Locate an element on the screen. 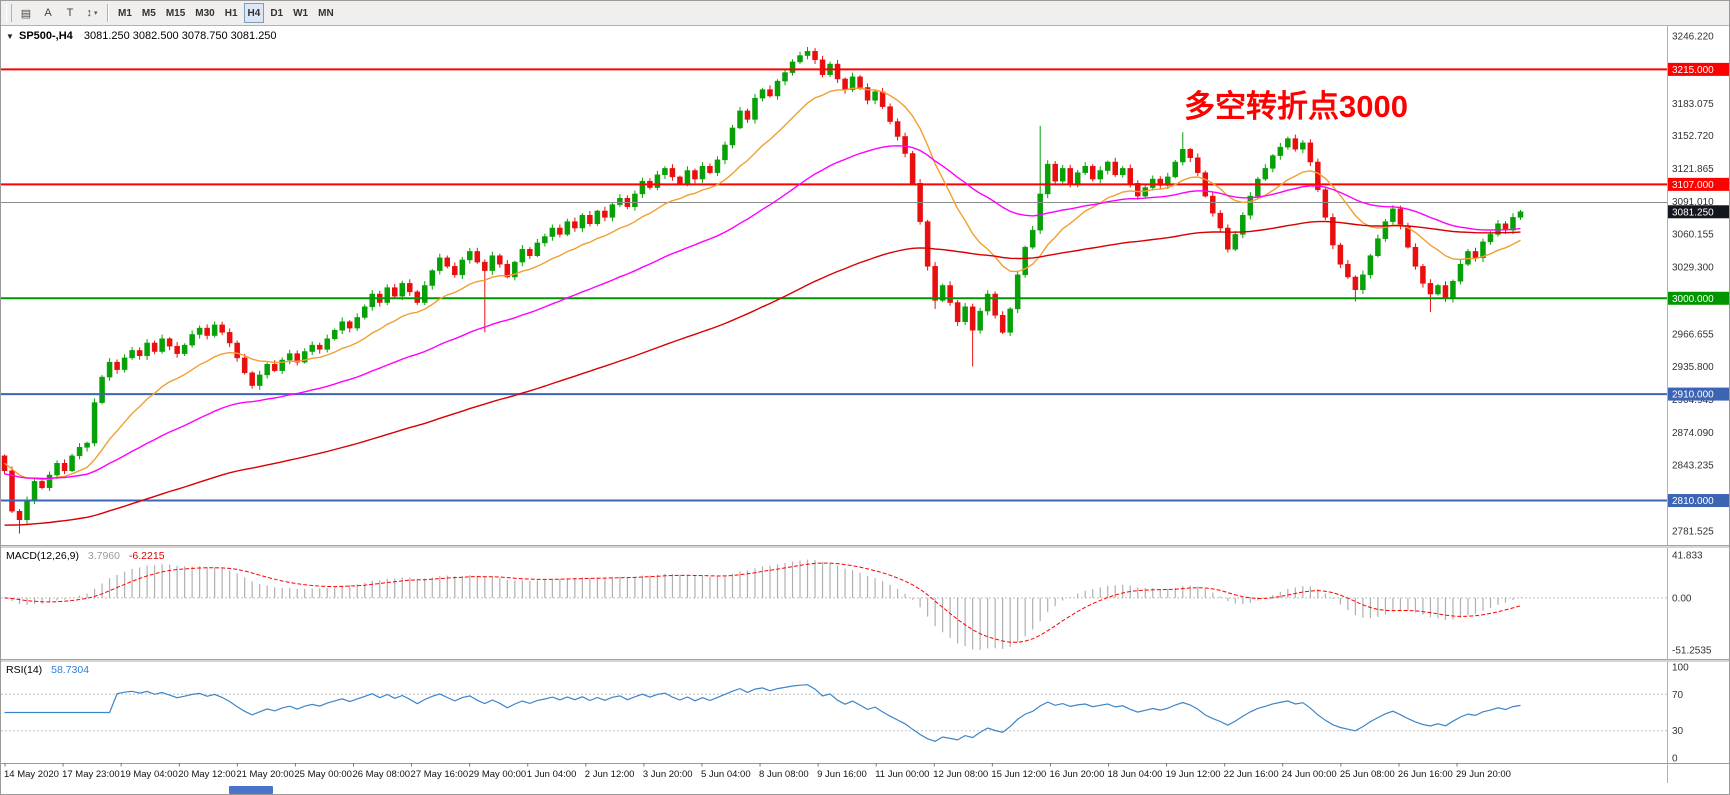 The height and width of the screenshot is (795, 1730). price-line-label: 3107.000 is located at coordinates (1698, 184).